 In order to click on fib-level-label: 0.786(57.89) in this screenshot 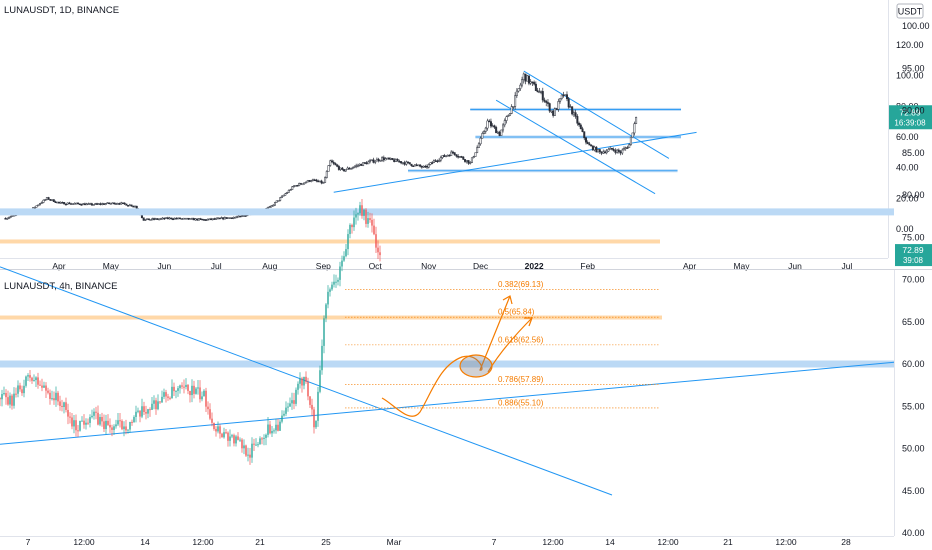, I will do `click(521, 379)`.